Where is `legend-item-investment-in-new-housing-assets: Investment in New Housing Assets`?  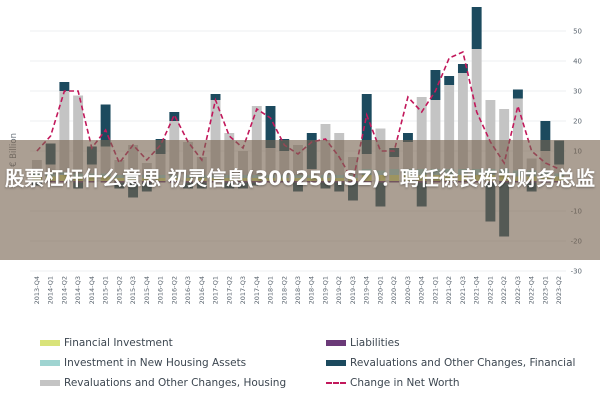 legend-item-investment-in-new-housing-assets: Investment in New Housing Assets is located at coordinates (143, 363).